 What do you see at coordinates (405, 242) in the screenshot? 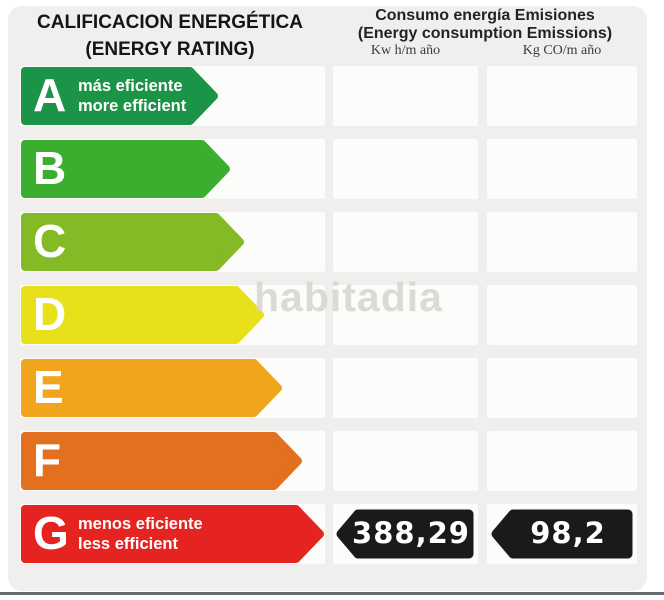
I see `consumption-cell-c` at bounding box center [405, 242].